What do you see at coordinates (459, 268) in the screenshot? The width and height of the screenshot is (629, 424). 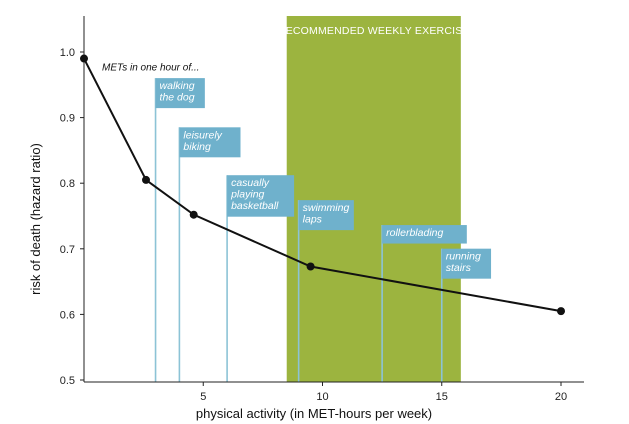 I see `activity-callout-line: stairs` at bounding box center [459, 268].